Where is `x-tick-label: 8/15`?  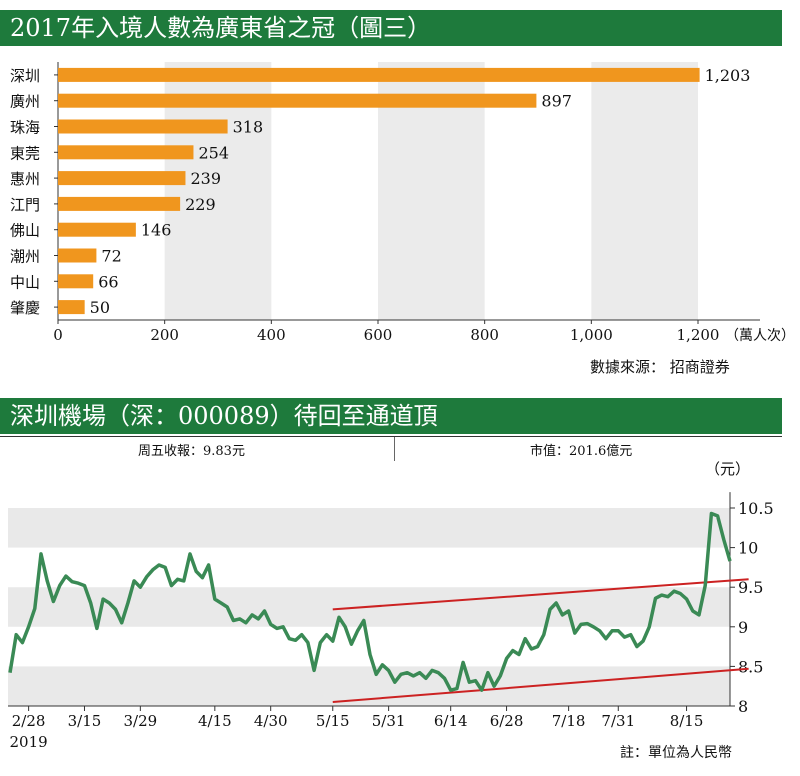 x-tick-label: 8/15 is located at coordinates (687, 721).